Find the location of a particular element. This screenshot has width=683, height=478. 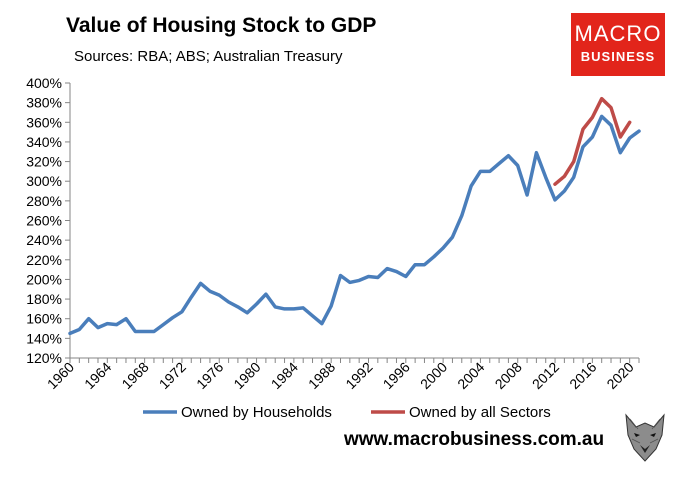

y-tick-label: 280% is located at coordinates (44, 201).